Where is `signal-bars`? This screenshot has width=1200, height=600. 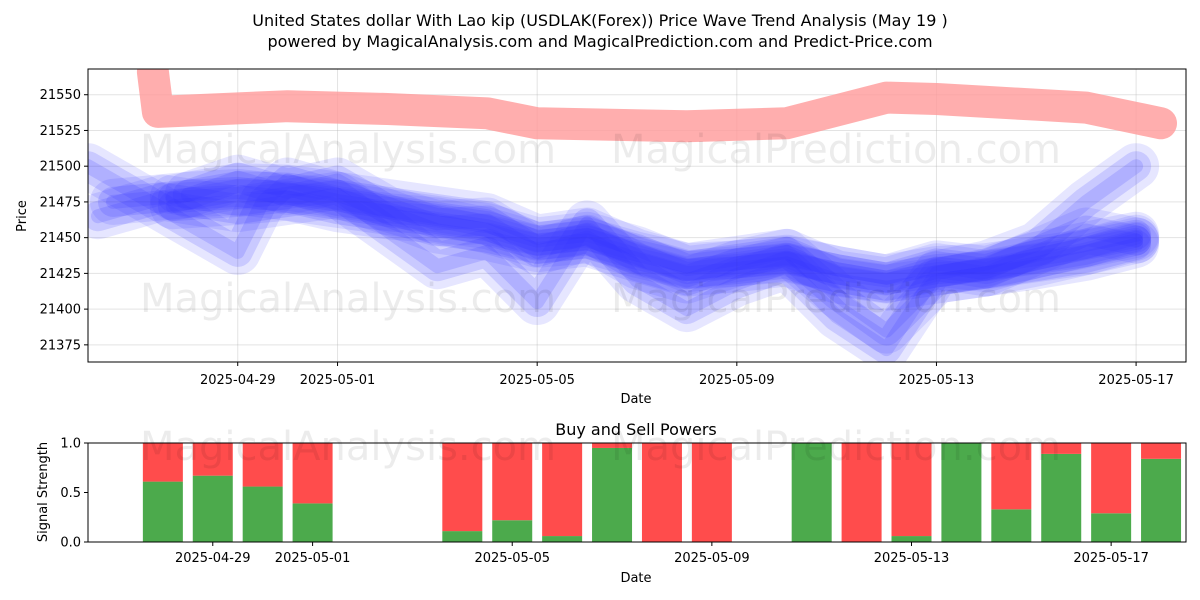
signal-bars is located at coordinates (662, 492).